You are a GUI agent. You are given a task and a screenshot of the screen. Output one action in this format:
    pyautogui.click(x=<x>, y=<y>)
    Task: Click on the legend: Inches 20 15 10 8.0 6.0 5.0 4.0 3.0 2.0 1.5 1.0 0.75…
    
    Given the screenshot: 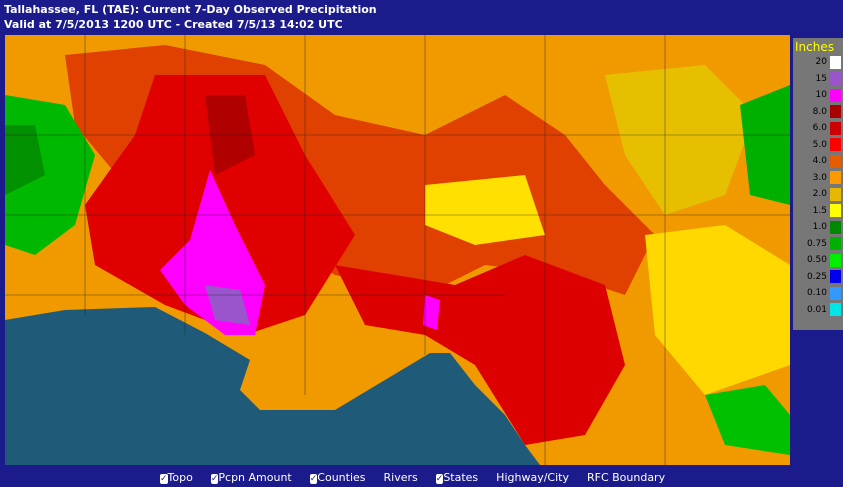 What is the action you would take?
    pyautogui.click(x=818, y=184)
    